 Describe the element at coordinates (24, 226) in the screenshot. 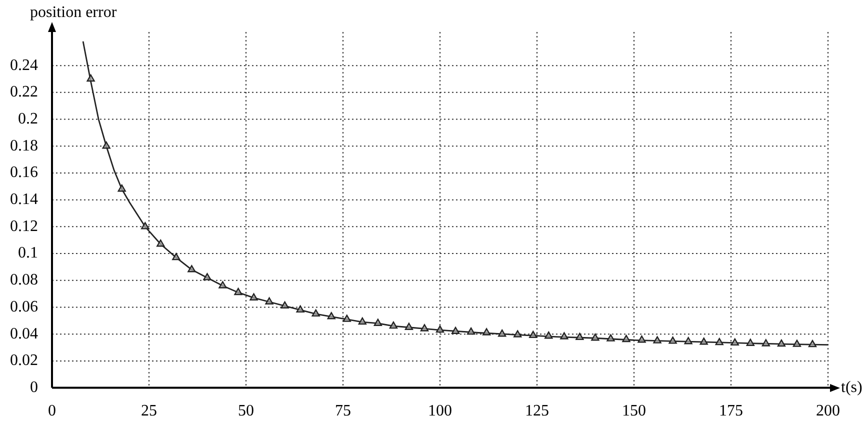

I see `y-tick-label: 0.12` at that location.